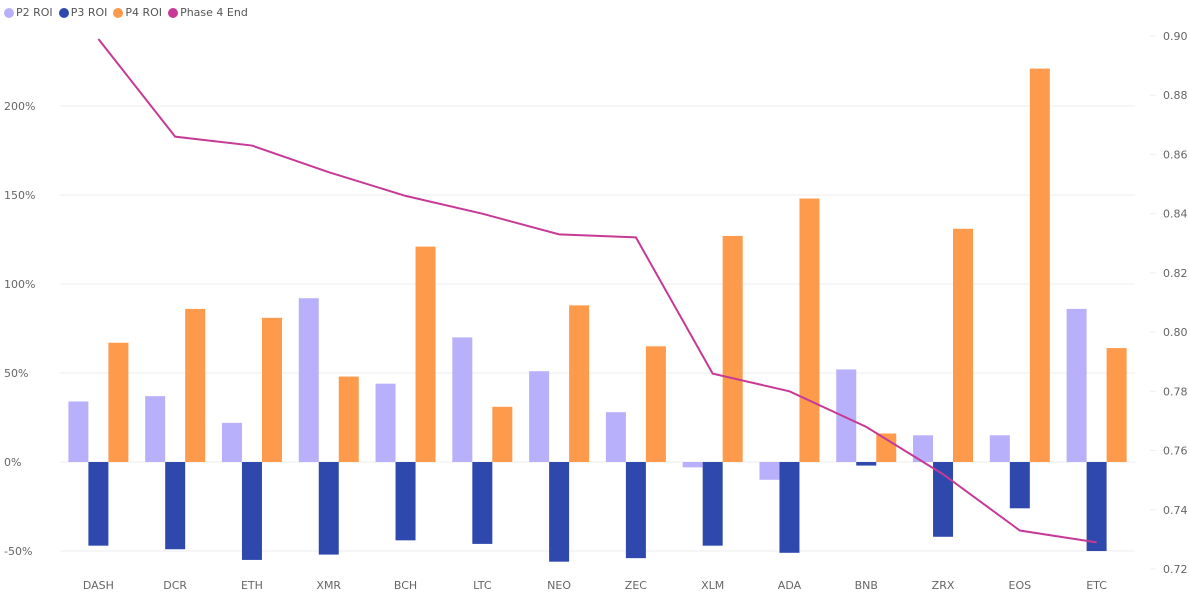 The width and height of the screenshot is (1189, 599). I want to click on y-left-tick-label: 50%, so click(16, 373).